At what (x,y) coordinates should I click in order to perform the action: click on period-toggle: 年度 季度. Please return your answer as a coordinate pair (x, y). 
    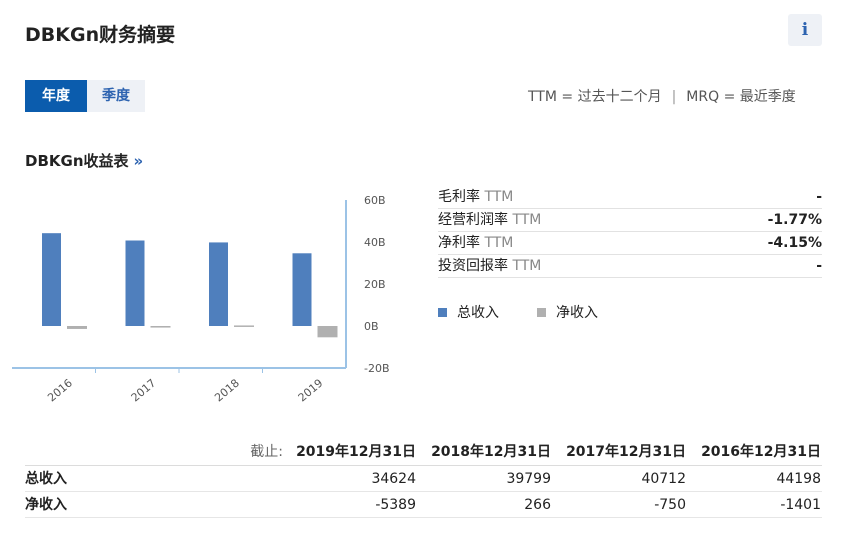
    Looking at the image, I should click on (85, 96).